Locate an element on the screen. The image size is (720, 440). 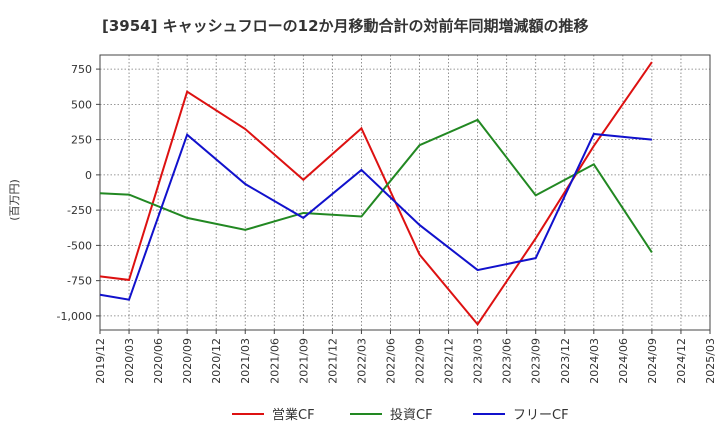
x-tick-label-4: 2020/12 is located at coordinates (216, 361).